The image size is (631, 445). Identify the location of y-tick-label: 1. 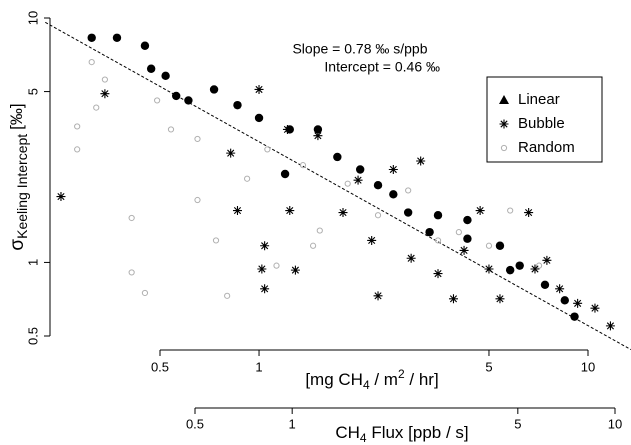
(32, 262).